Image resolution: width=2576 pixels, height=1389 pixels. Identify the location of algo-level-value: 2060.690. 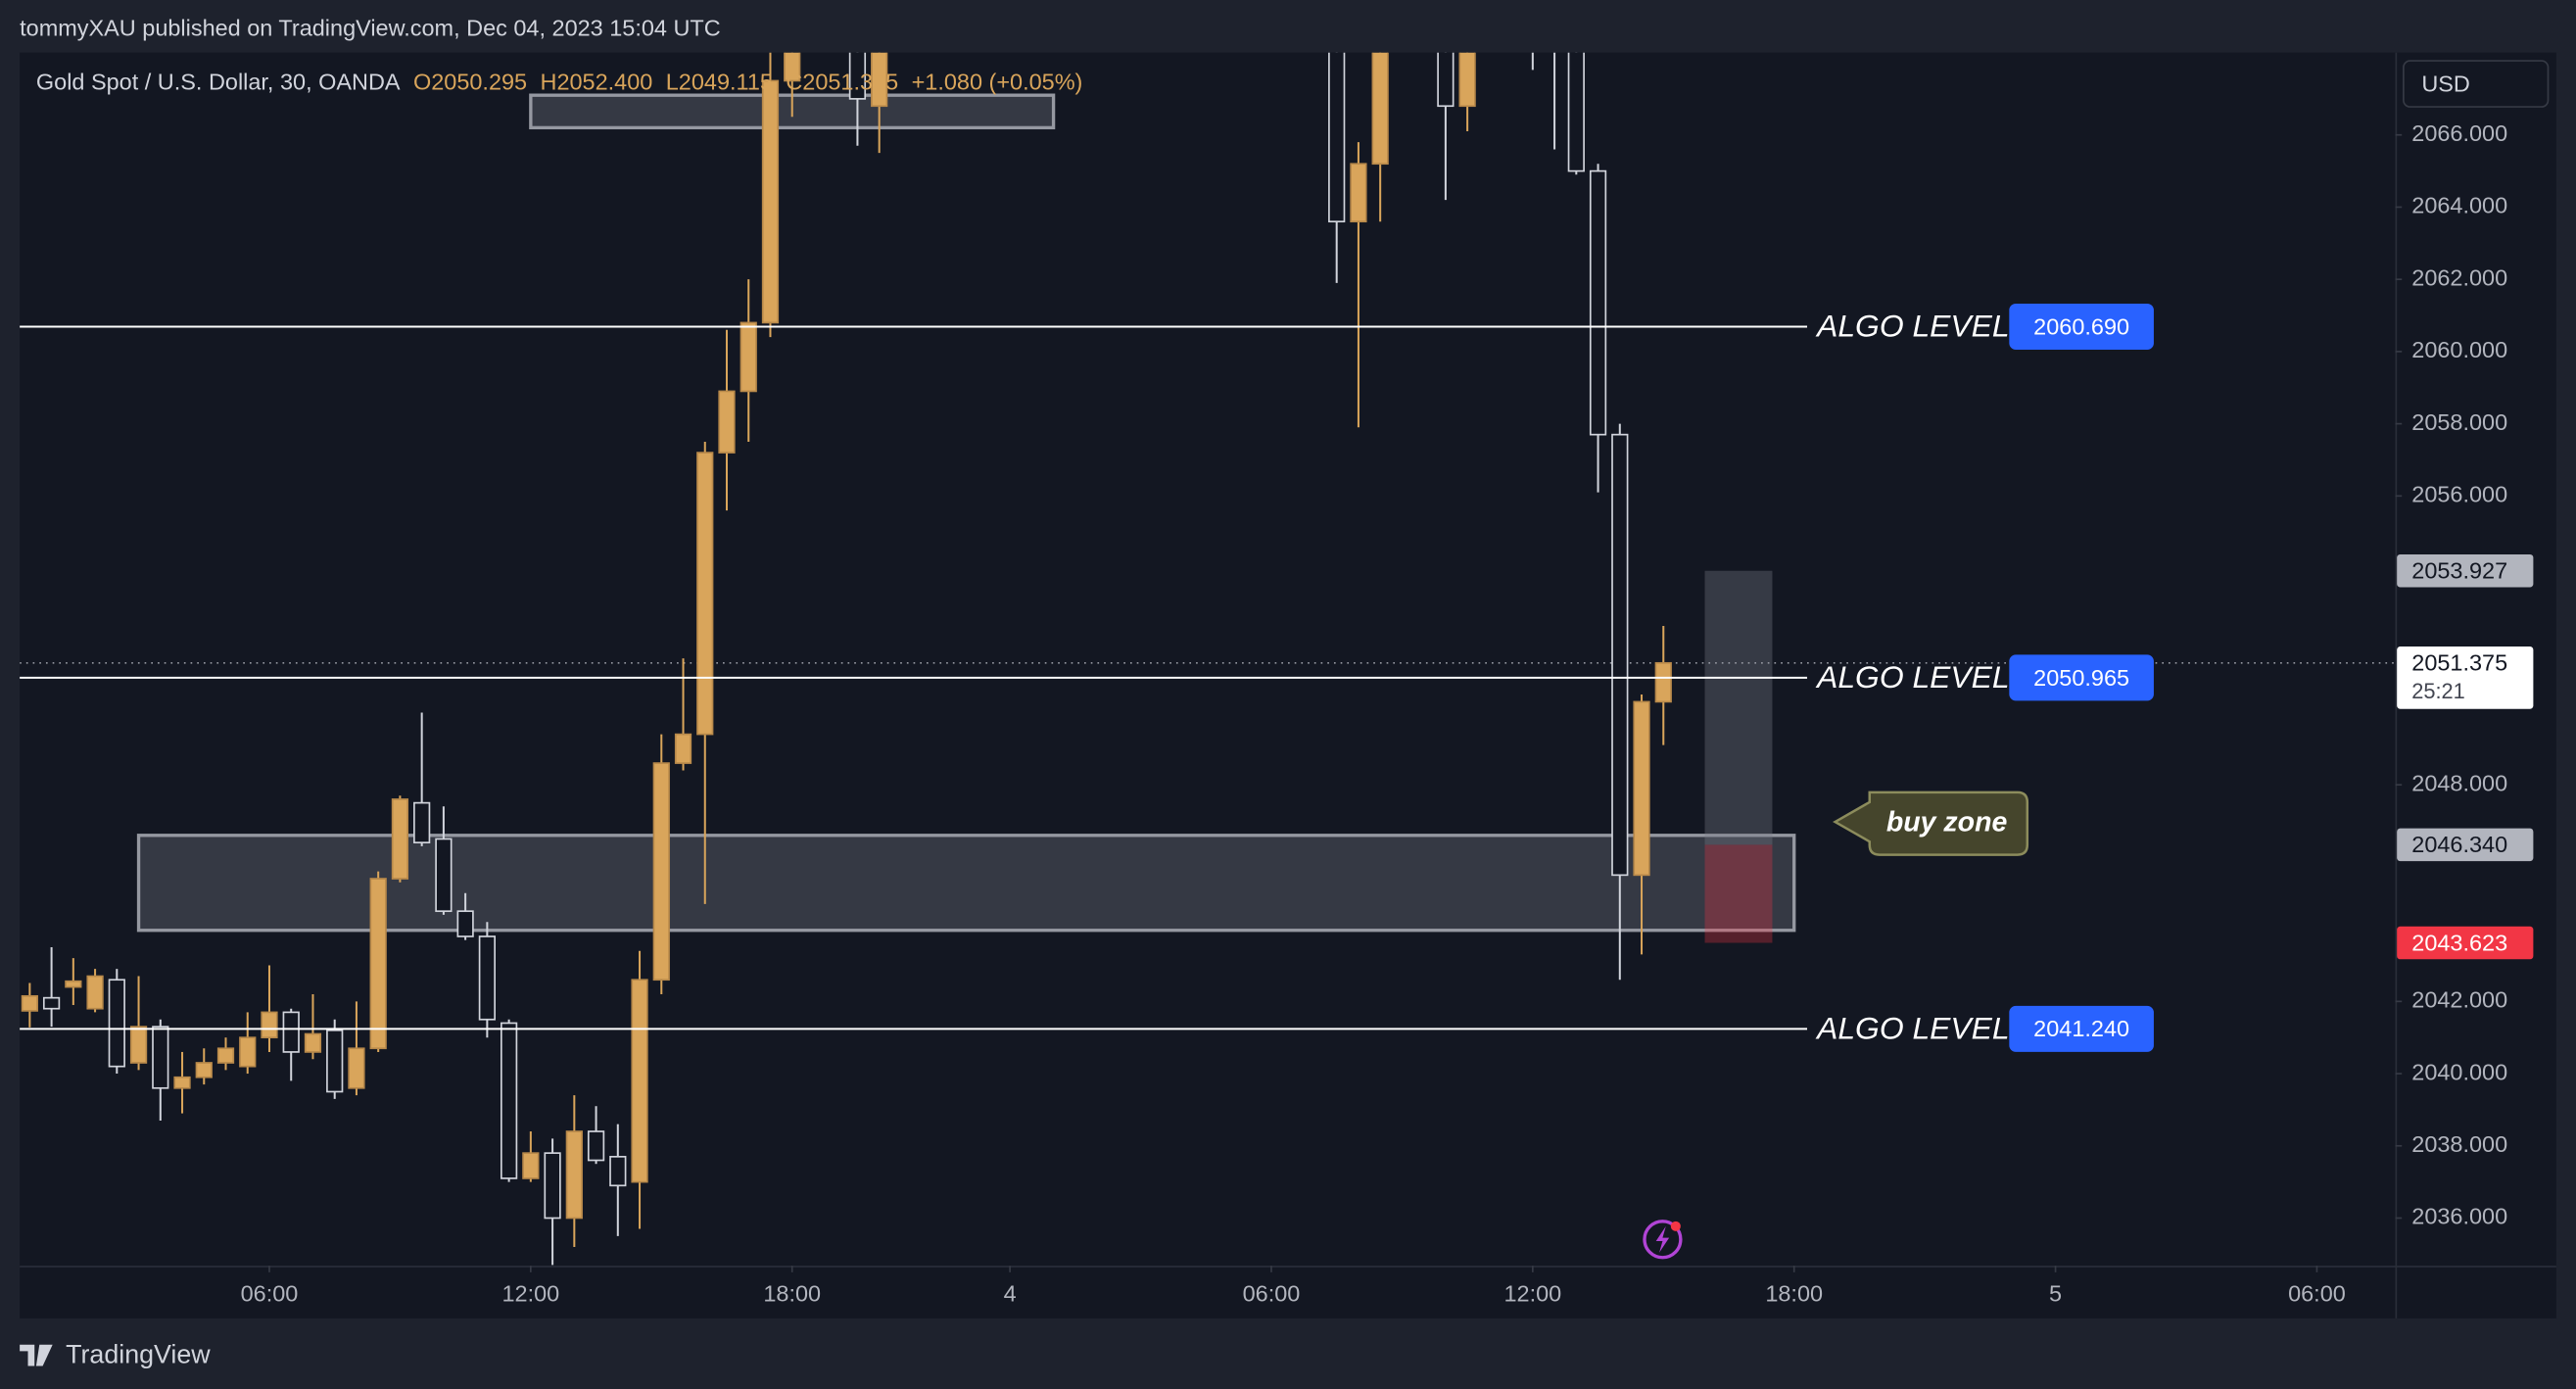
(2081, 326).